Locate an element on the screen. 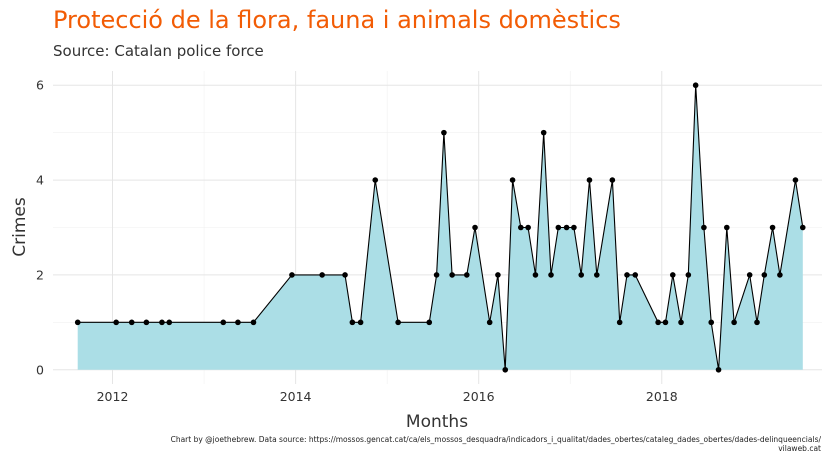 This screenshot has height=466, width=829. x-tick-label: 2018 is located at coordinates (662, 396).